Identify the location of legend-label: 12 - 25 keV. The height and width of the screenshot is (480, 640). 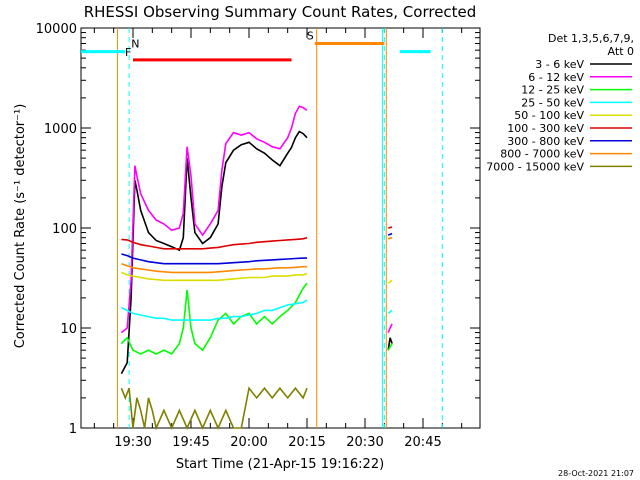
(552, 90).